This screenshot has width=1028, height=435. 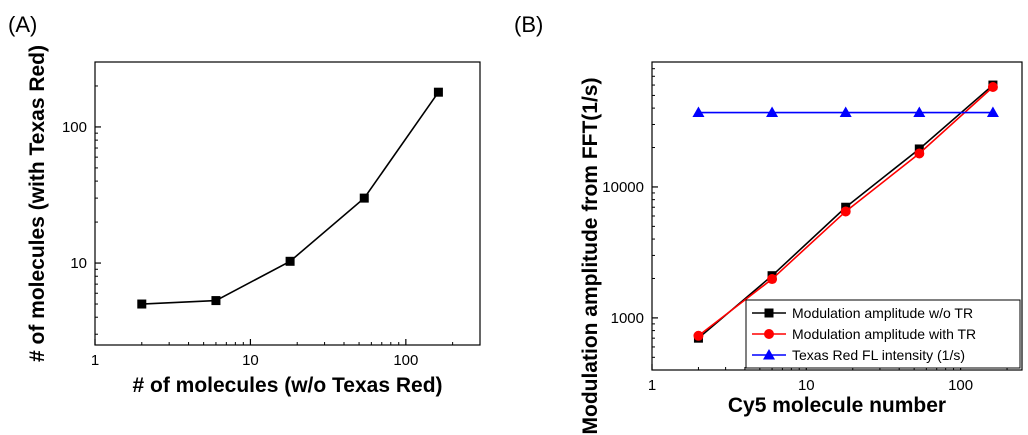 What do you see at coordinates (95, 360) in the screenshot?
I see `chart-a-x-tick-label: 1` at bounding box center [95, 360].